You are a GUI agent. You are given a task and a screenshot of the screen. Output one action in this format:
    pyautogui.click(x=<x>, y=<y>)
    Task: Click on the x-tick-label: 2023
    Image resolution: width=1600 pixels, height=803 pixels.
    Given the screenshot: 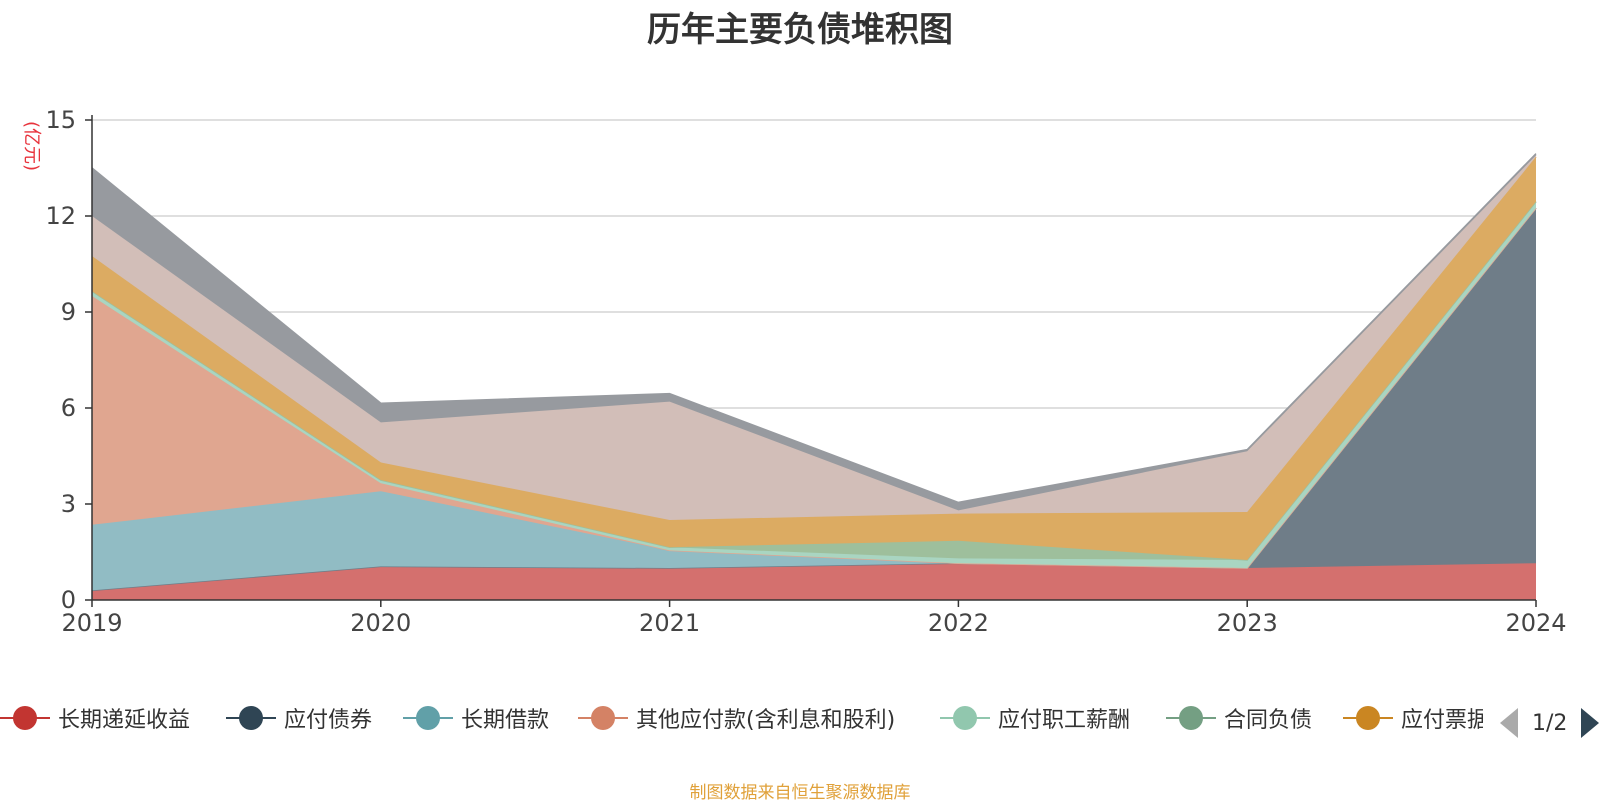 What is the action you would take?
    pyautogui.click(x=1247, y=623)
    